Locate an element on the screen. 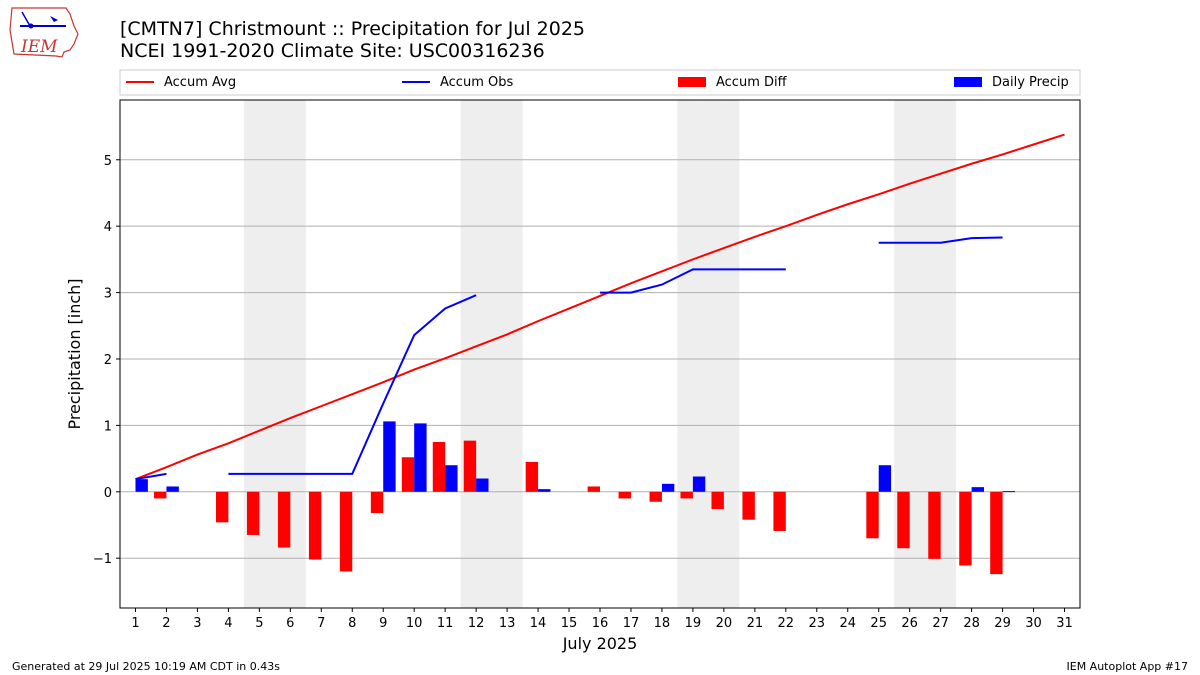 This screenshot has height=675, width=1200. x-tick-label: 1 is located at coordinates (135, 623).